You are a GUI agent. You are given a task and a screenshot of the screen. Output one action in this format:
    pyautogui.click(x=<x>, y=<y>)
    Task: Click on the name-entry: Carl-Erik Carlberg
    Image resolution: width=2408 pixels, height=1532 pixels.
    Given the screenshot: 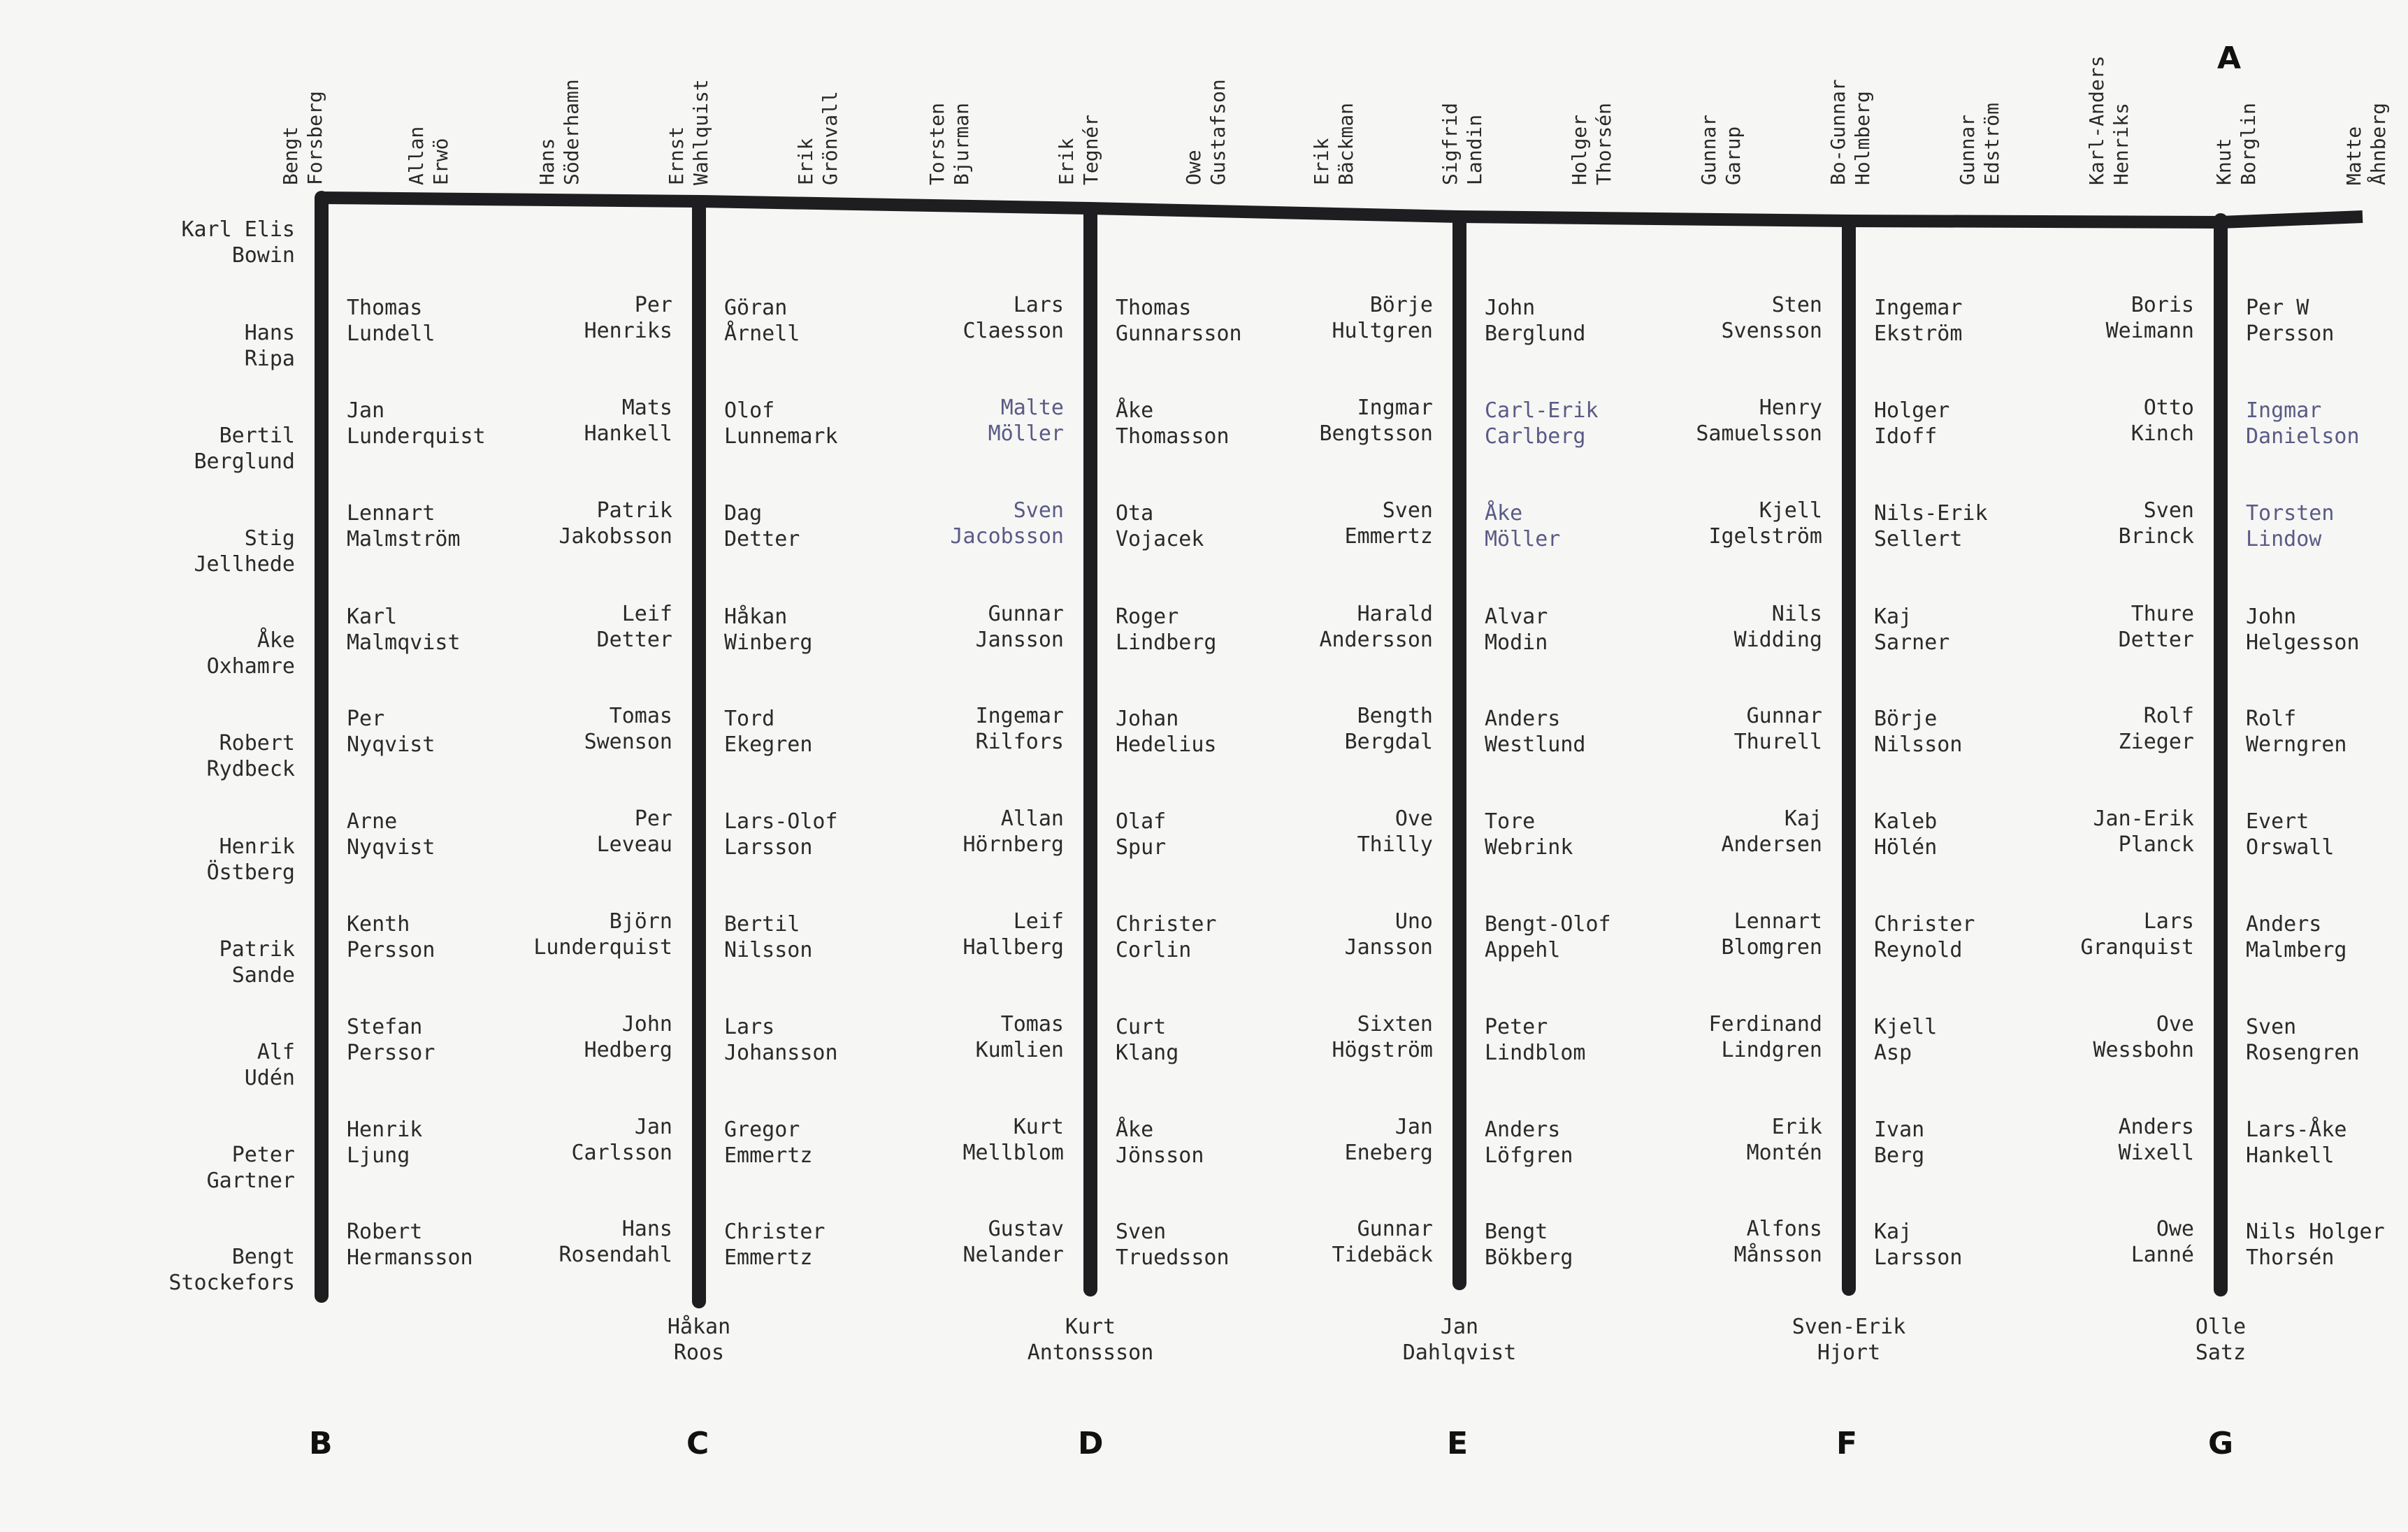 What is the action you would take?
    pyautogui.click(x=1542, y=423)
    